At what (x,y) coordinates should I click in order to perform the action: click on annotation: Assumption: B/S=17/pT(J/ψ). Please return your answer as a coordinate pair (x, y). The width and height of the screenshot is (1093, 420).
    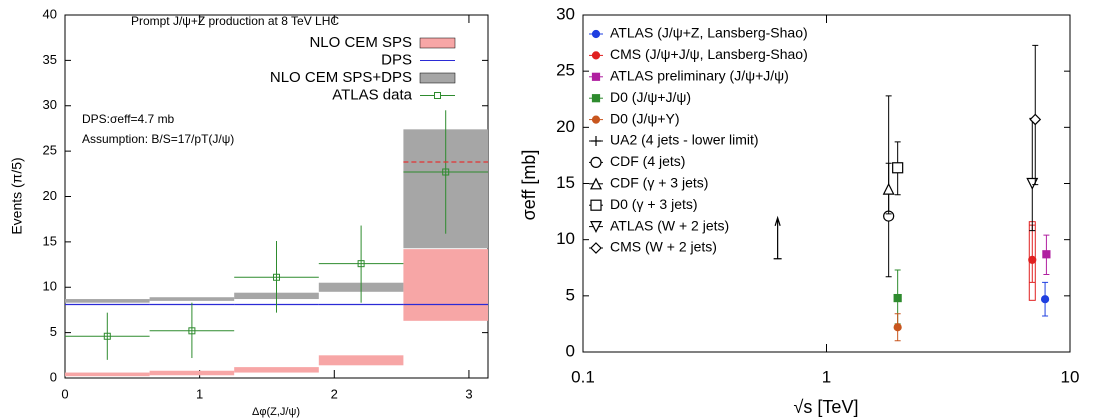
    Looking at the image, I should click on (158, 139).